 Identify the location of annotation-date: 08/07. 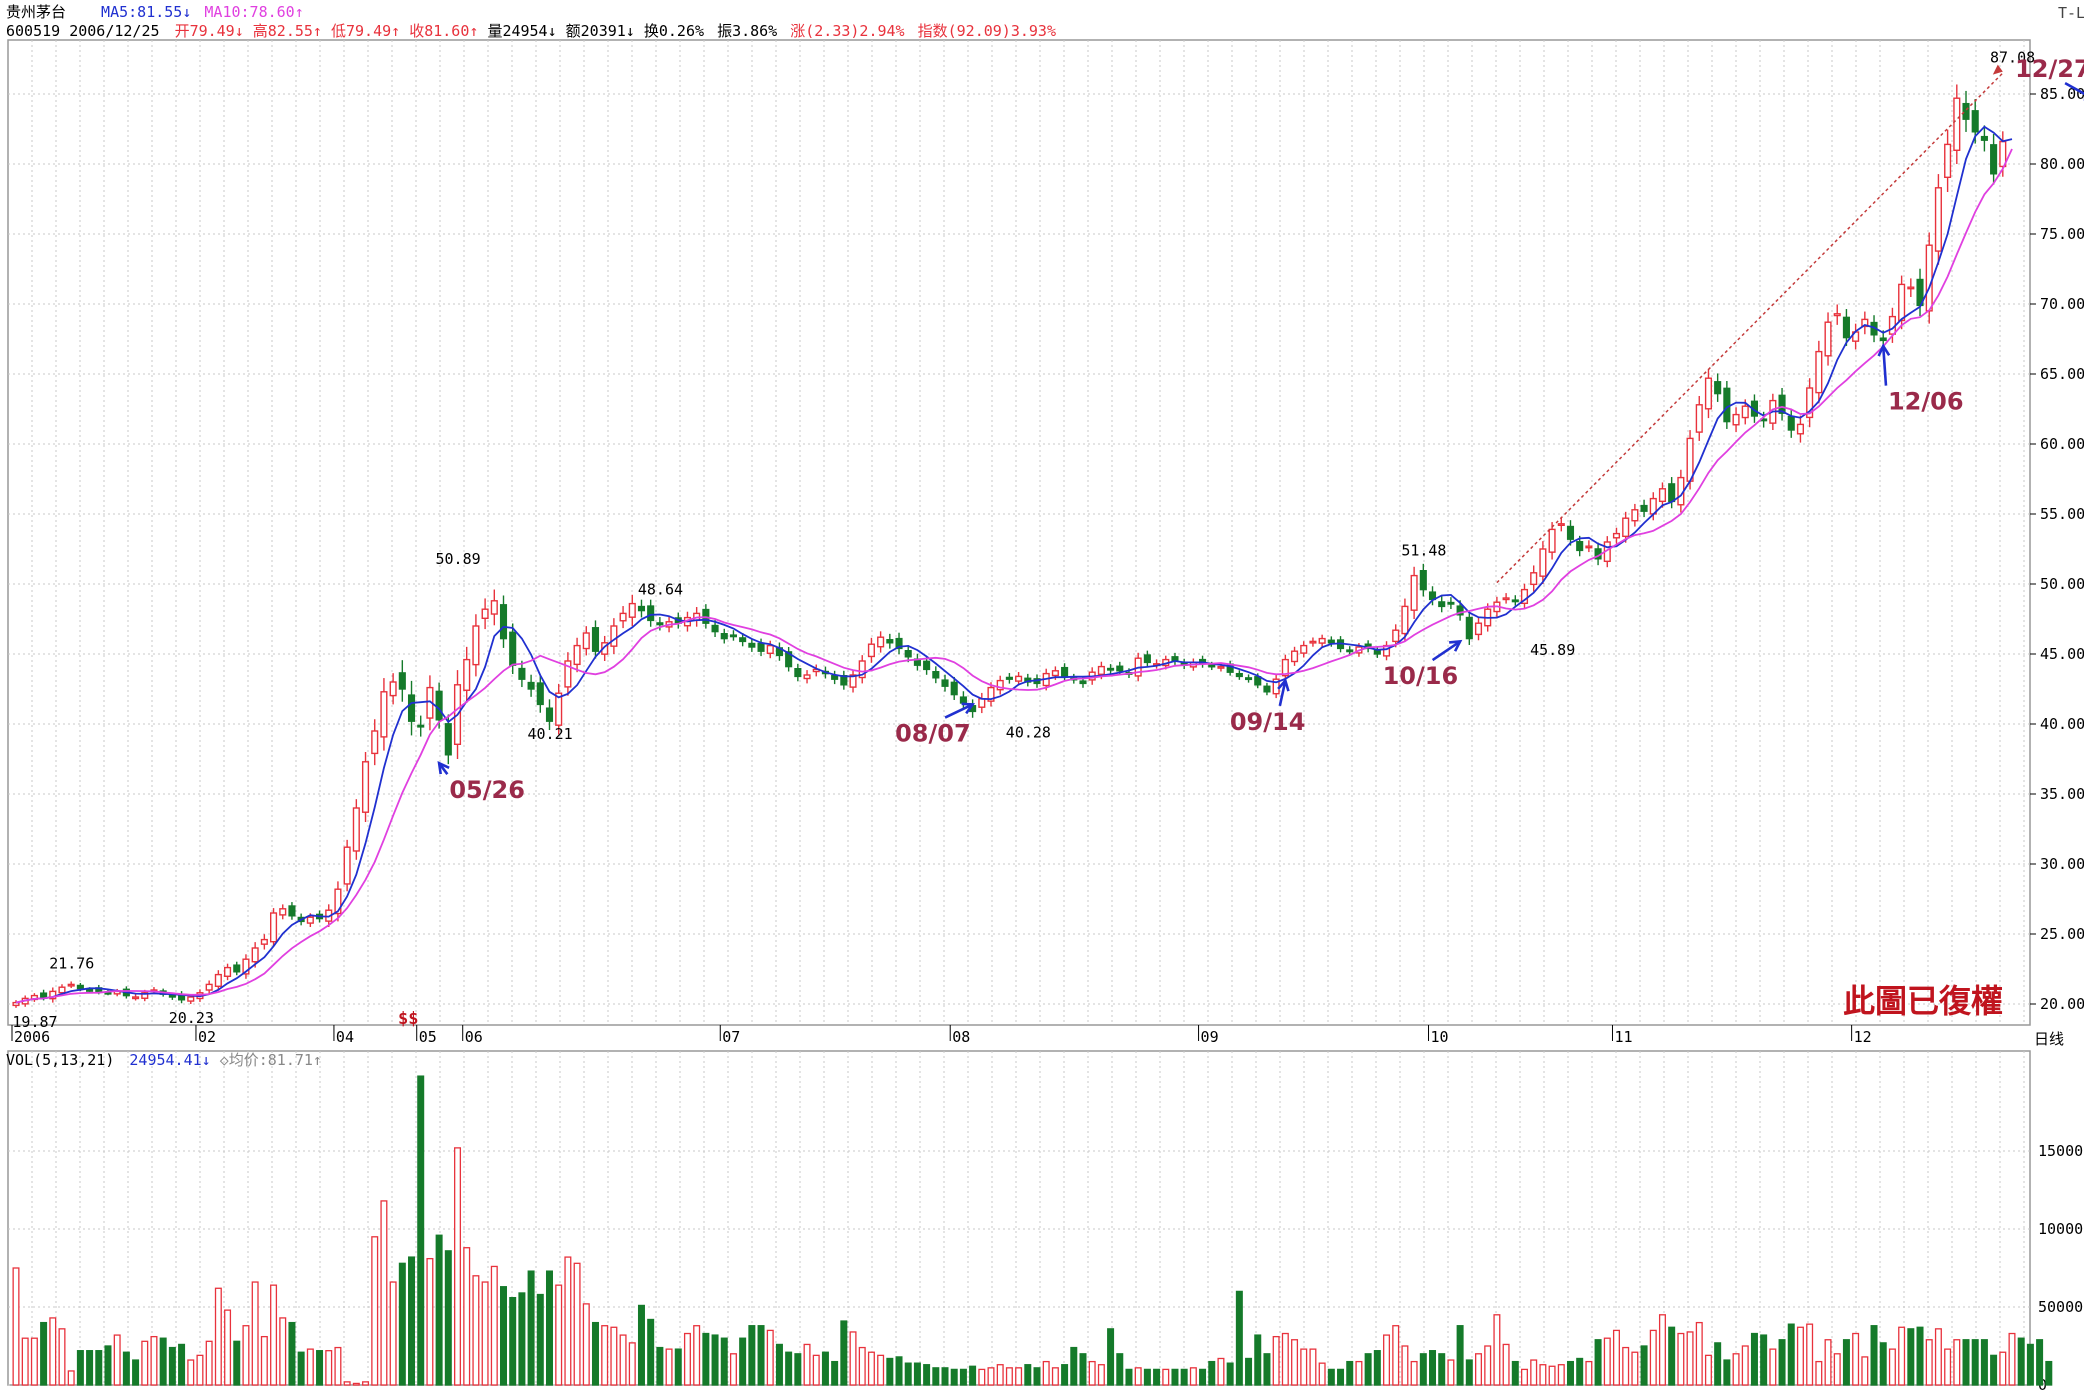
(933, 734).